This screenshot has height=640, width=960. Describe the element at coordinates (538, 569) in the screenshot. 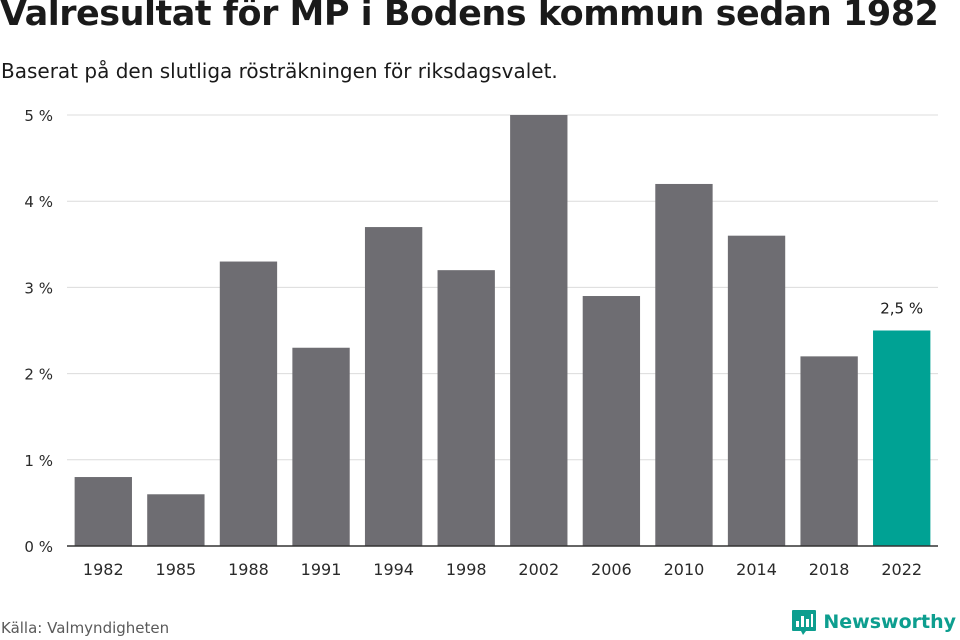

I see `x-tick-label: 2002` at that location.